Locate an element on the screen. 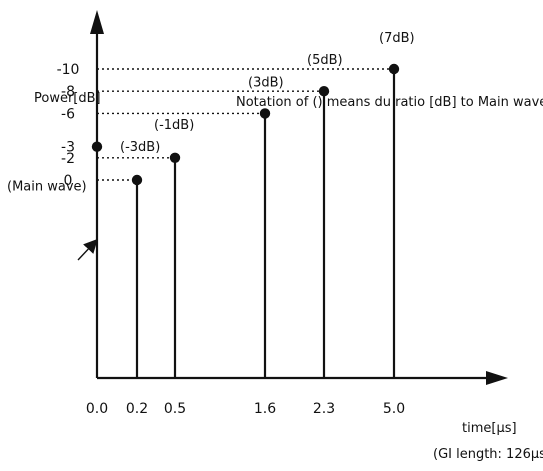 The width and height of the screenshot is (543, 471). y-axis-label: Power[dB] is located at coordinates (67, 98).